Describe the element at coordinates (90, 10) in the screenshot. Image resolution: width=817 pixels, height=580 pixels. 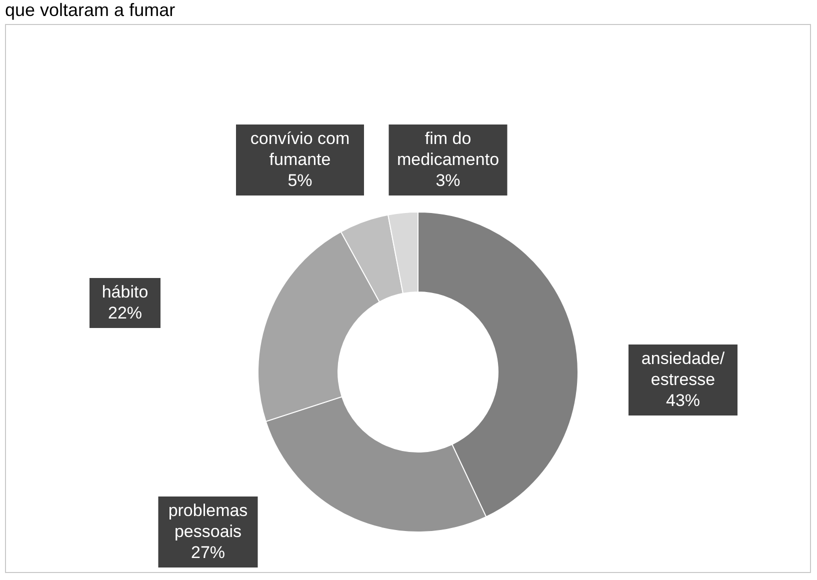
I see `chart-title: que voltaram a fumar` at that location.